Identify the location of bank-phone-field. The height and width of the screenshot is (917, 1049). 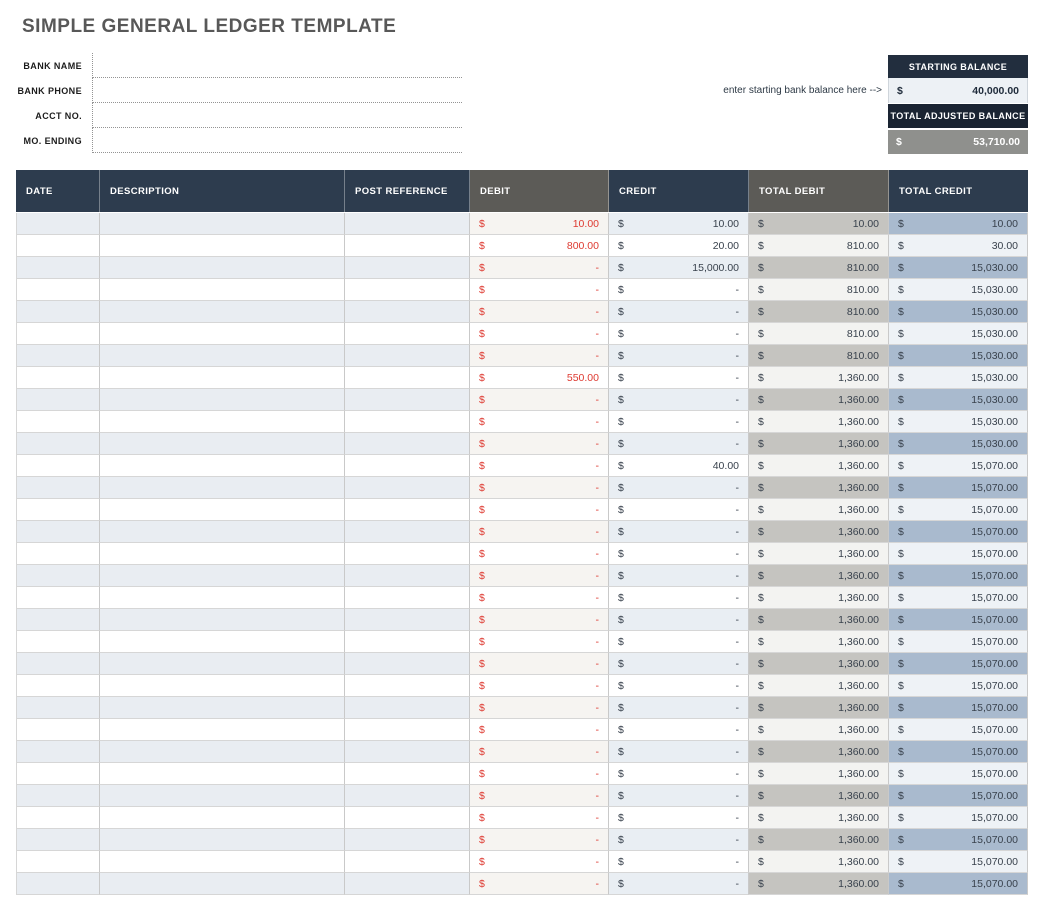
(277, 90).